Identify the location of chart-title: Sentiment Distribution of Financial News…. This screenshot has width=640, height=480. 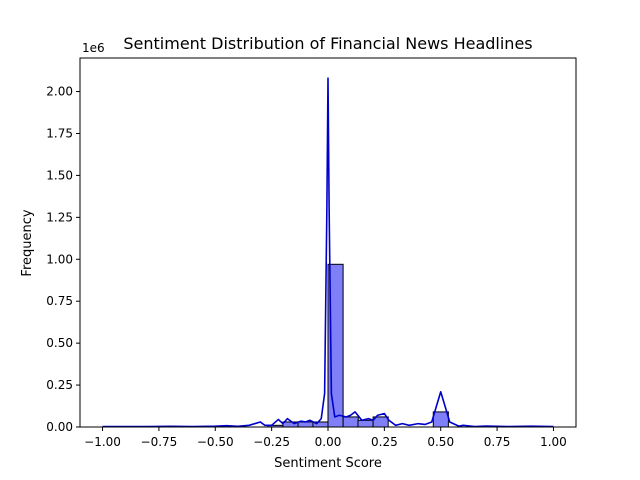
(327, 43).